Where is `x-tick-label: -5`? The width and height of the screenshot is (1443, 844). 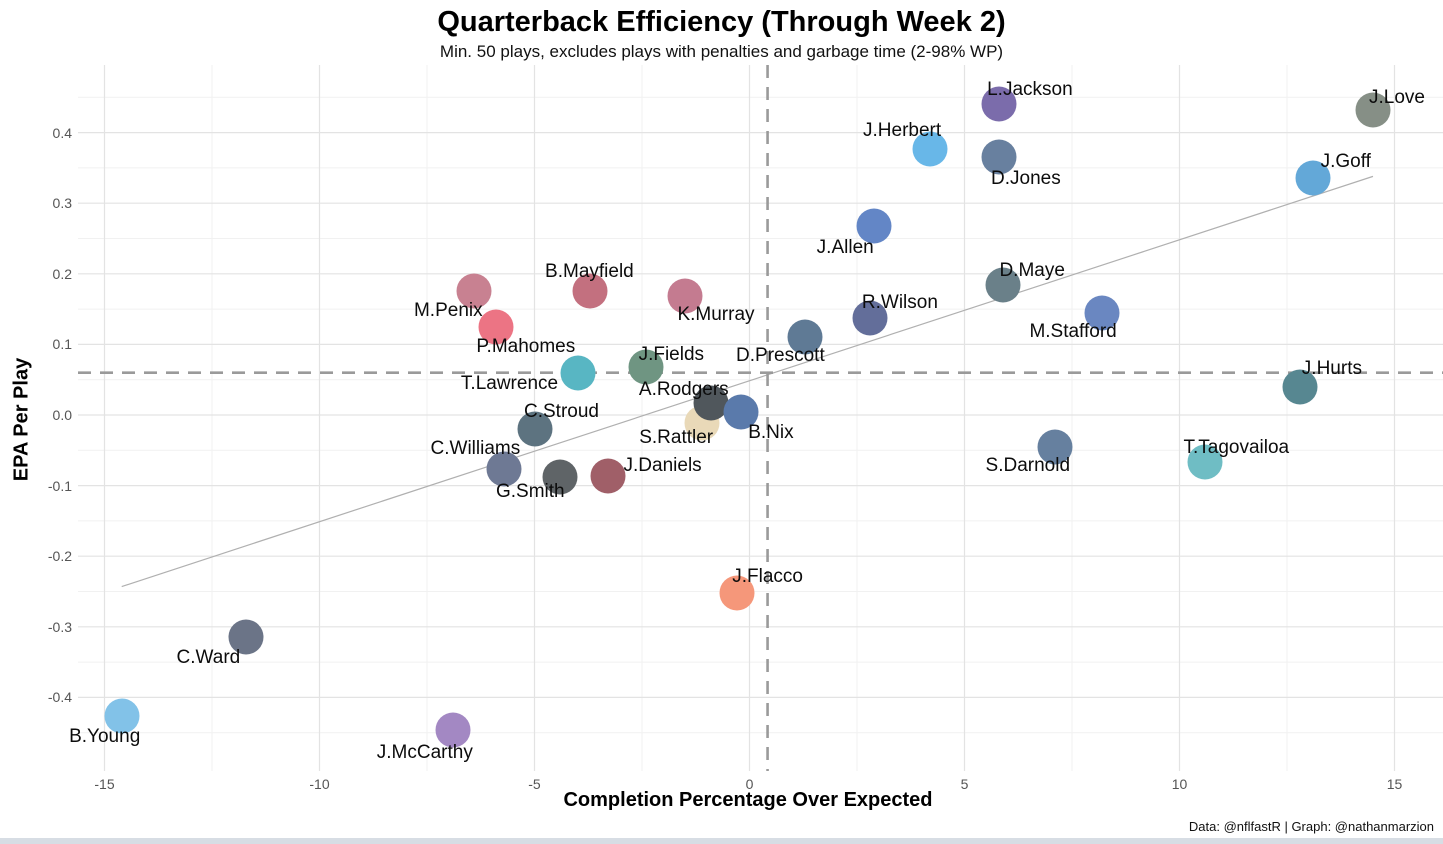 x-tick-label: -5 is located at coordinates (534, 784).